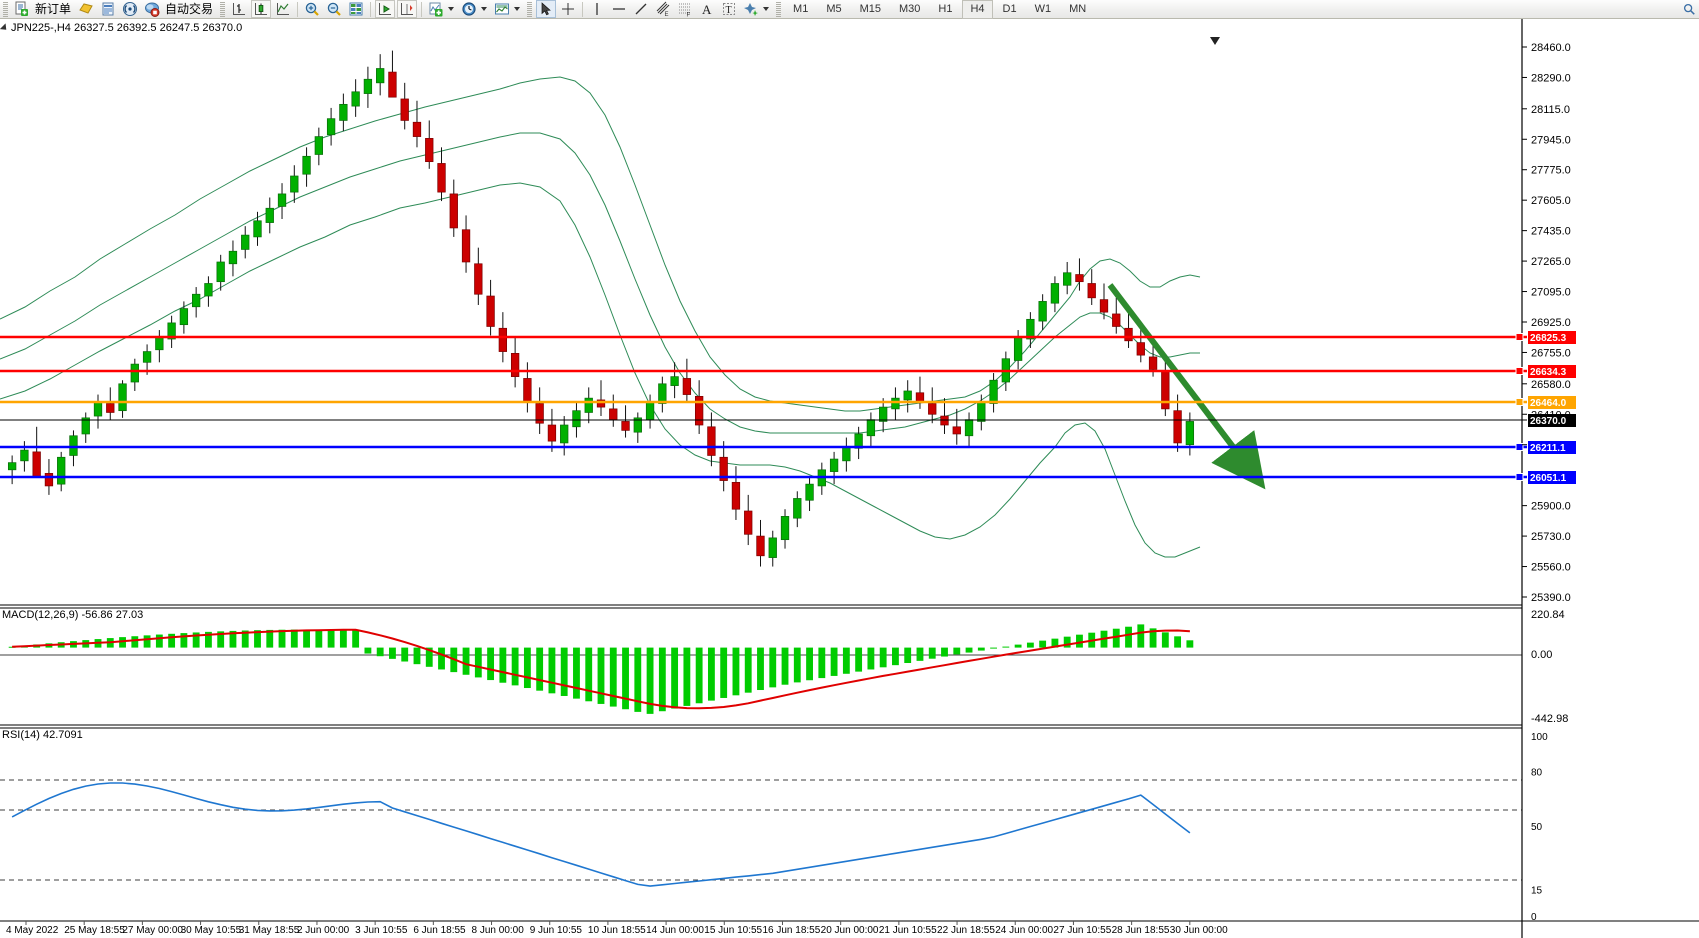 The image size is (1699, 938). Describe the element at coordinates (1537, 772) in the screenshot. I see `svg-text: 80` at that location.